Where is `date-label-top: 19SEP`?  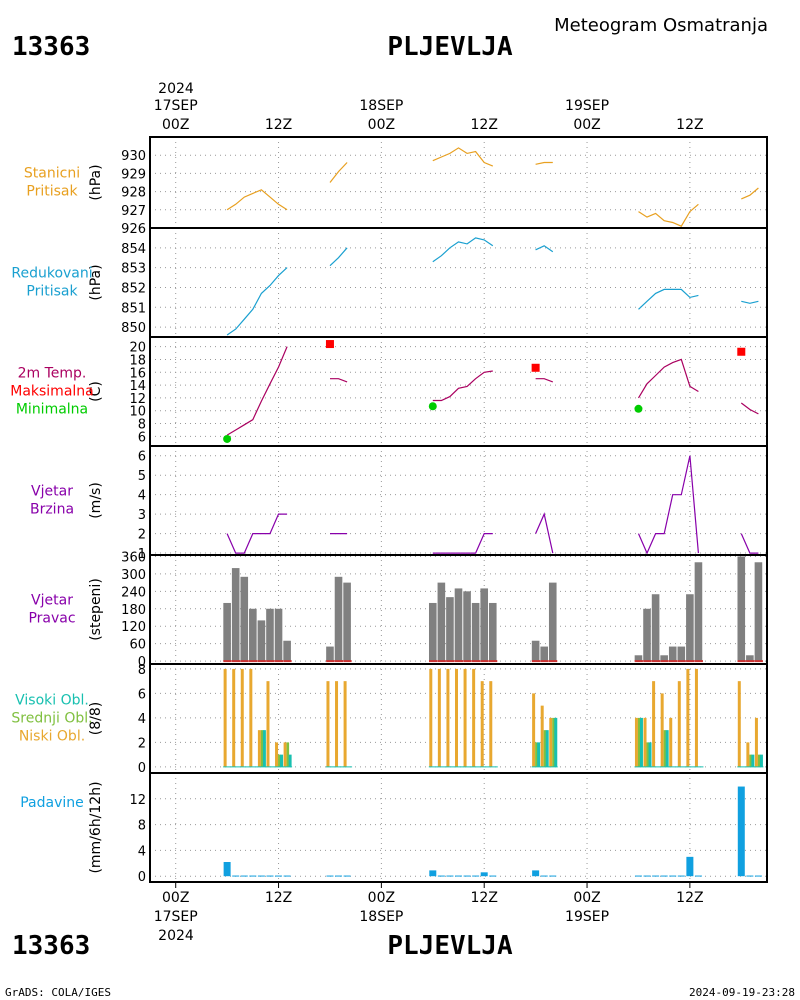
date-label-top: 19SEP is located at coordinates (587, 106).